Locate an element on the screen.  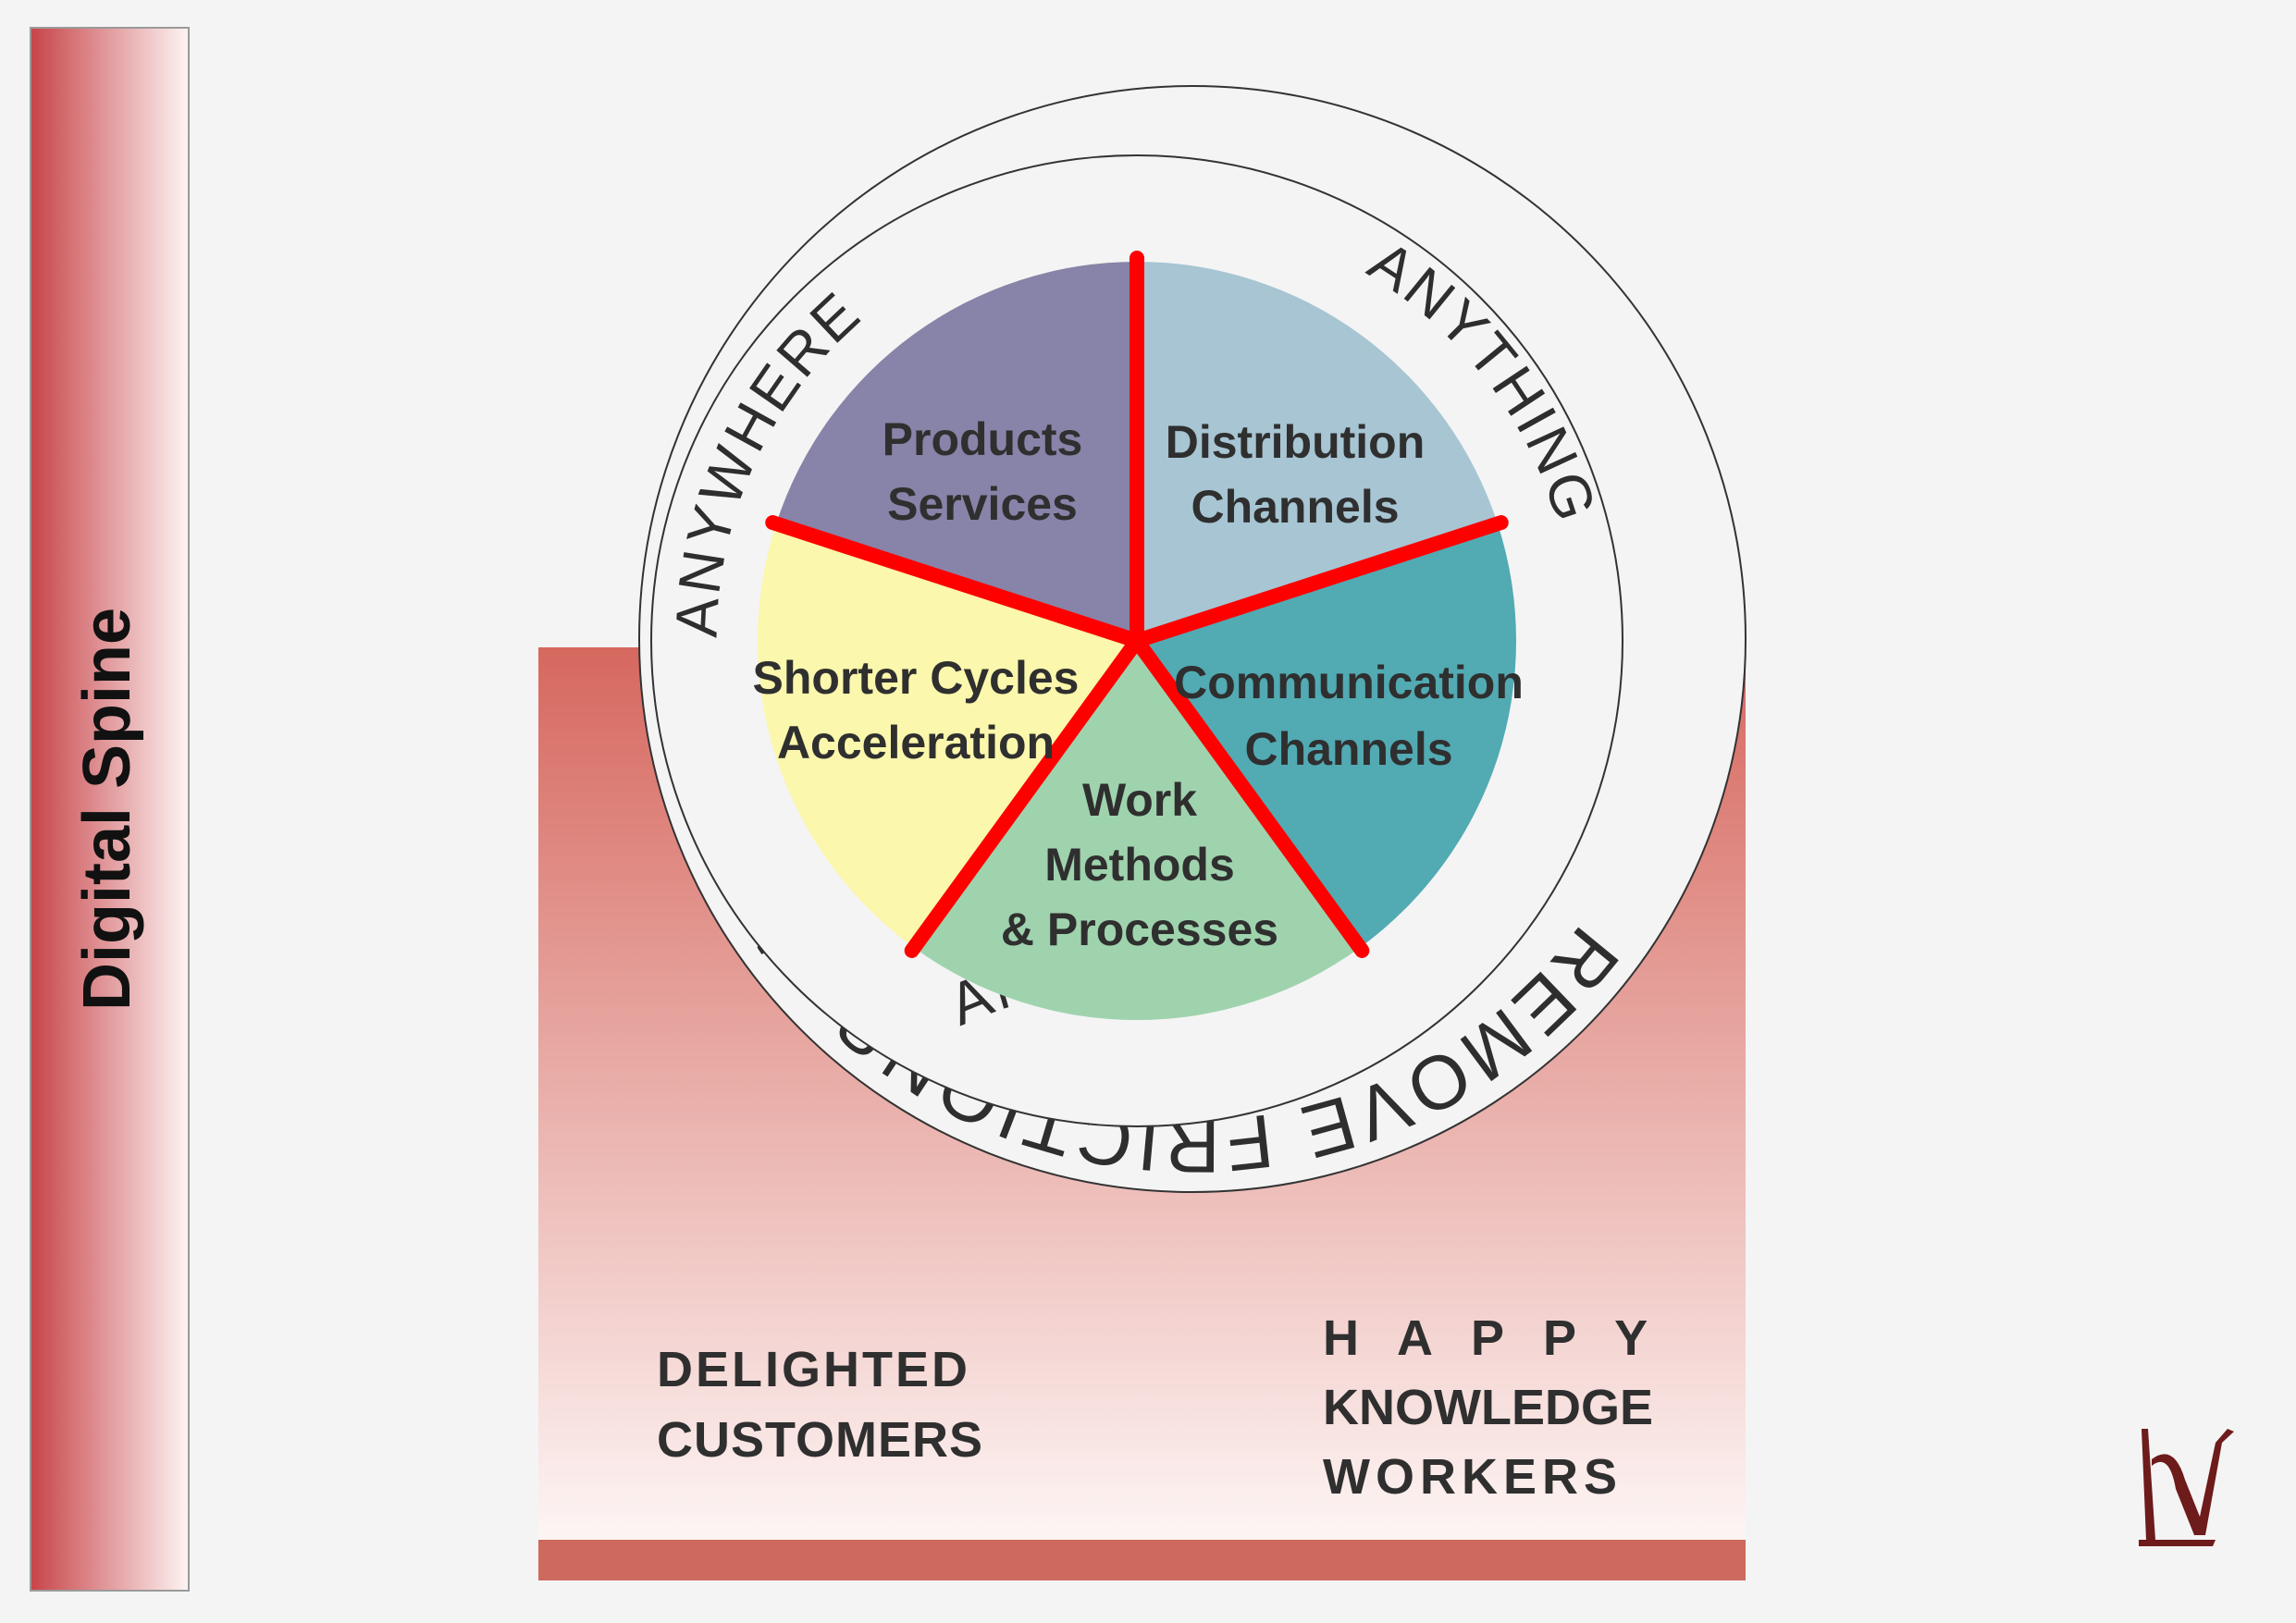
digital-spine-label: Digital Spine is located at coordinates (107, 809).